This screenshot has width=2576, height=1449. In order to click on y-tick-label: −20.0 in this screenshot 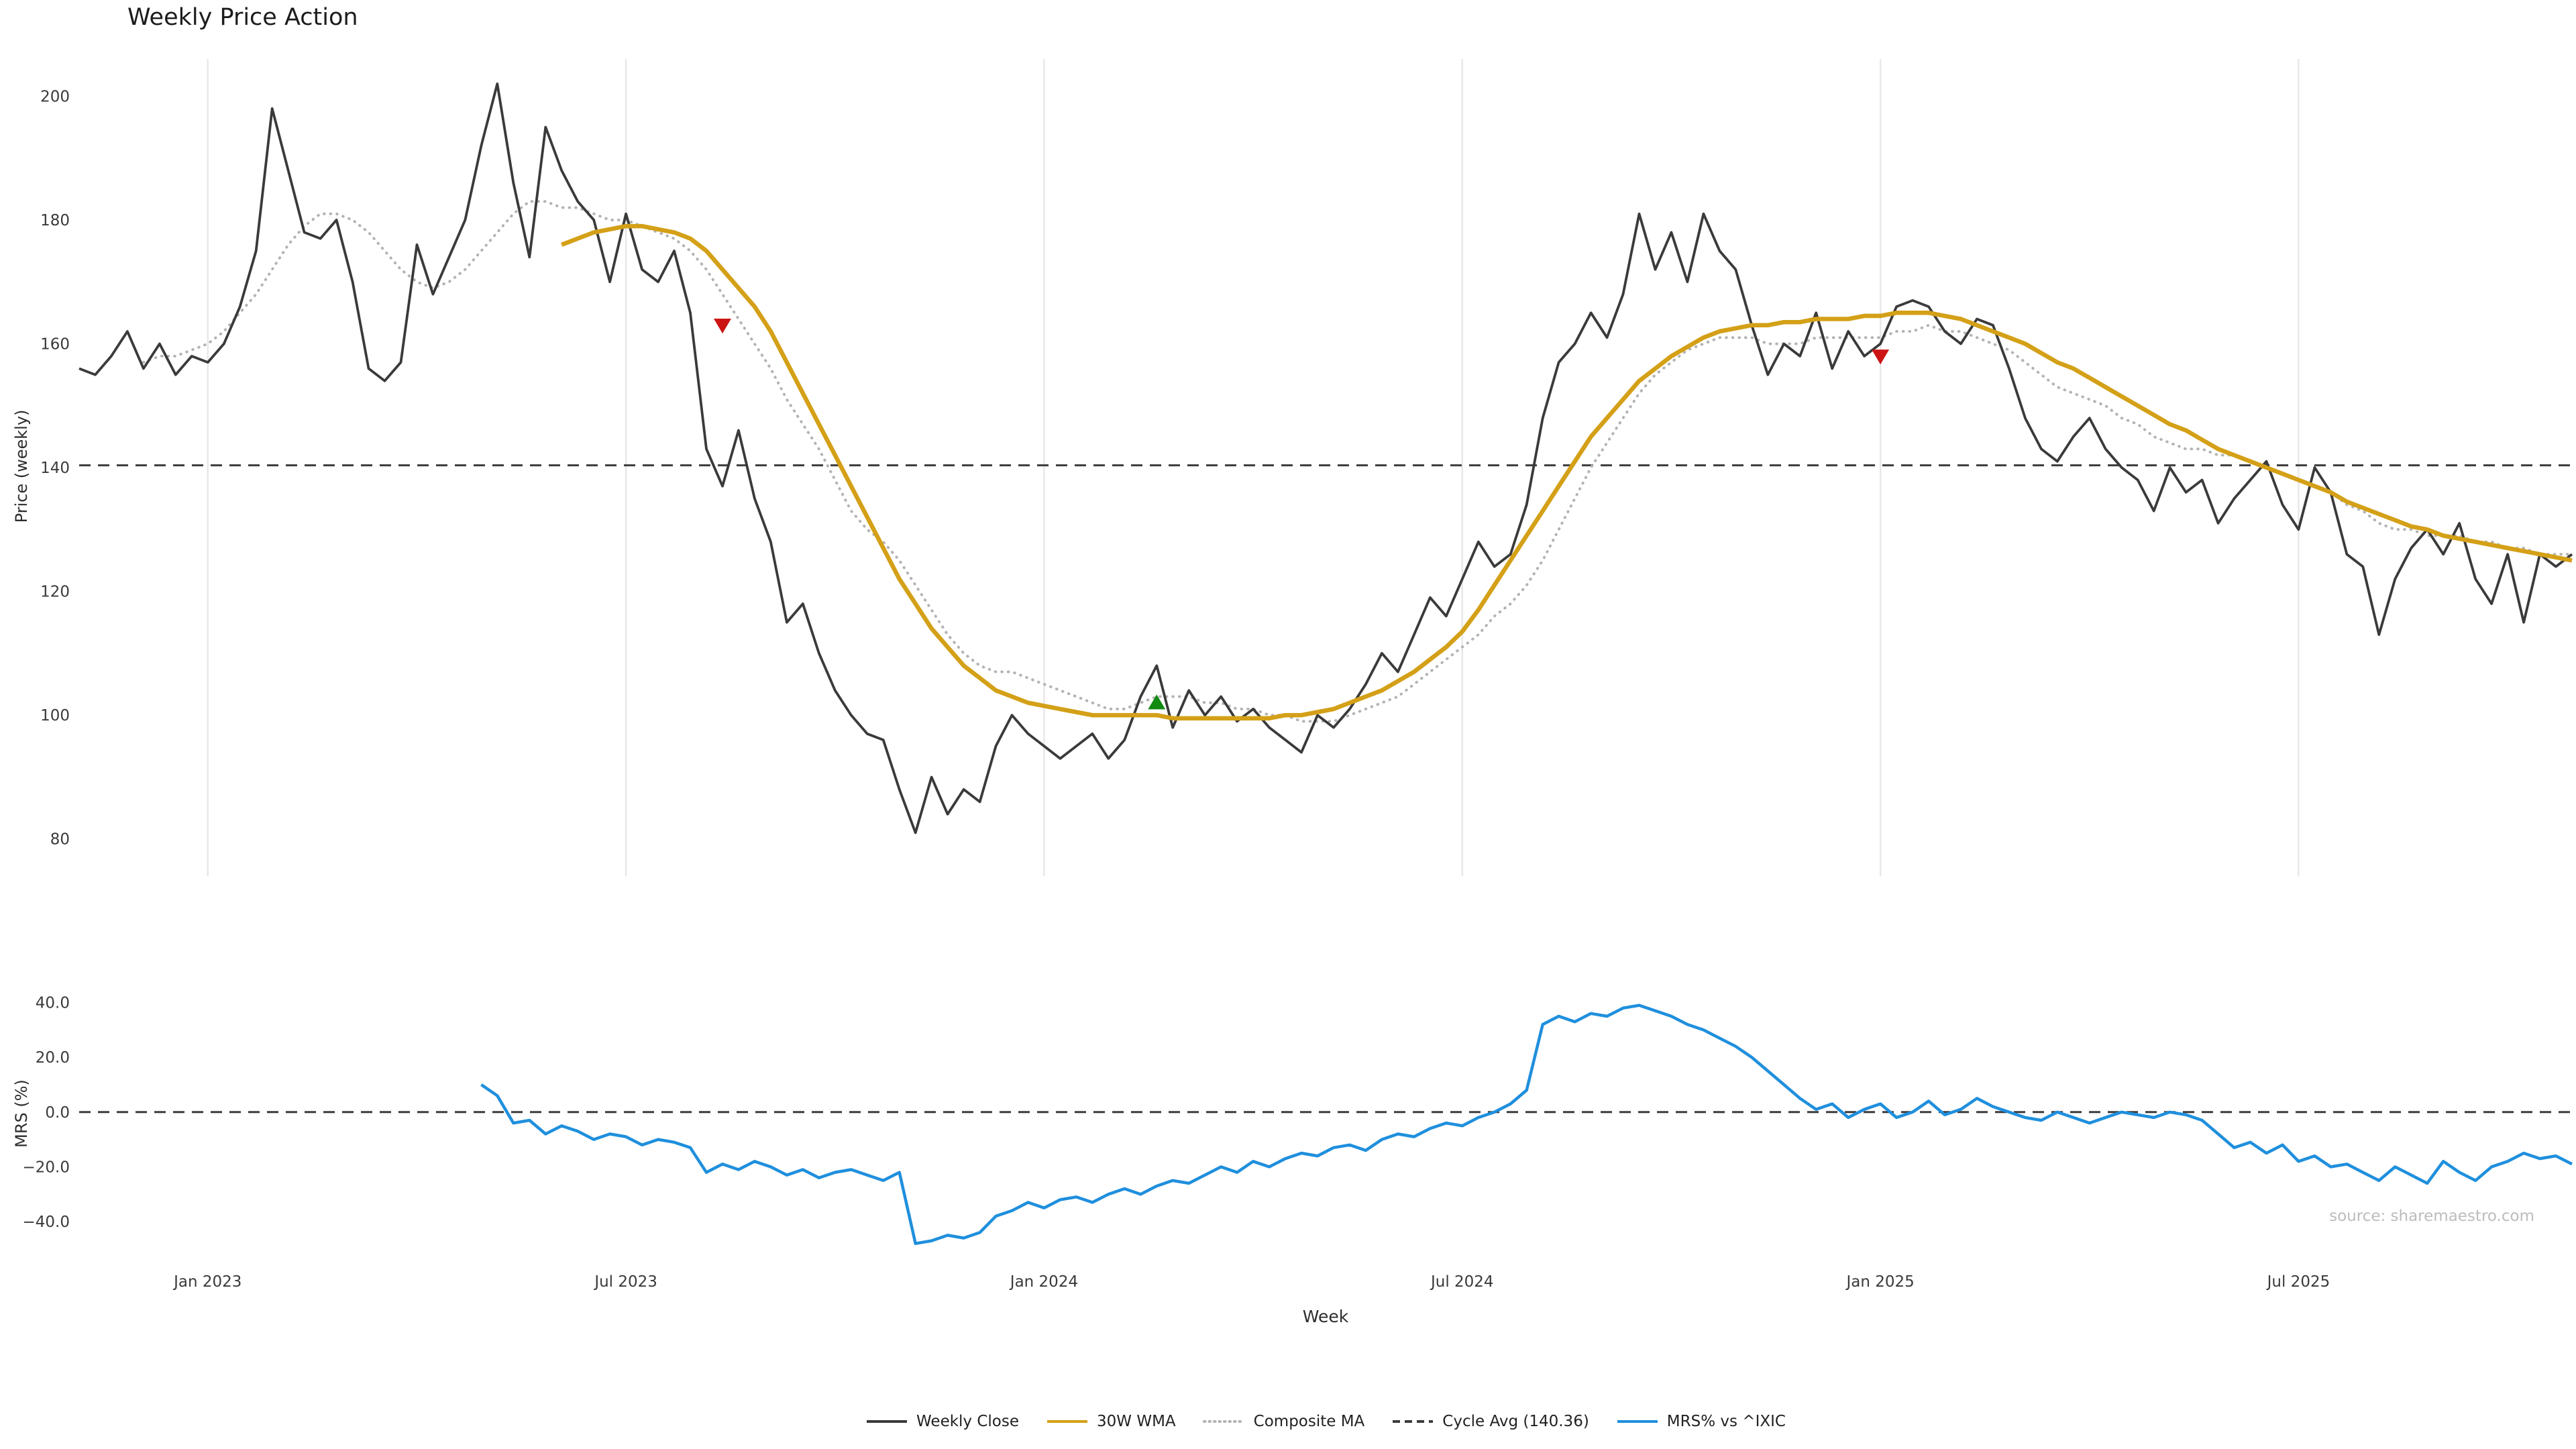, I will do `click(46, 1167)`.